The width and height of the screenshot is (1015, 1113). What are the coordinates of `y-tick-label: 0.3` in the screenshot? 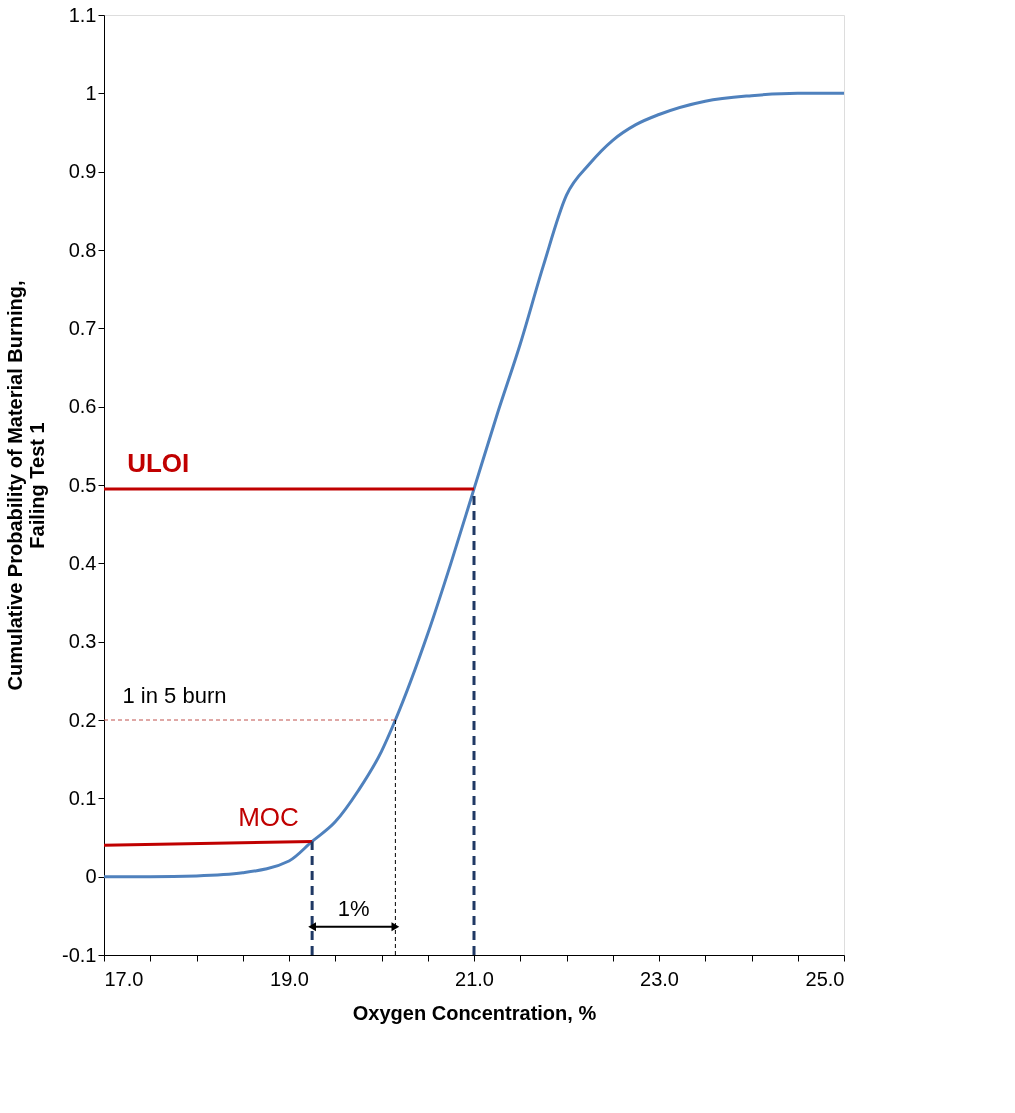 It's located at (82, 641).